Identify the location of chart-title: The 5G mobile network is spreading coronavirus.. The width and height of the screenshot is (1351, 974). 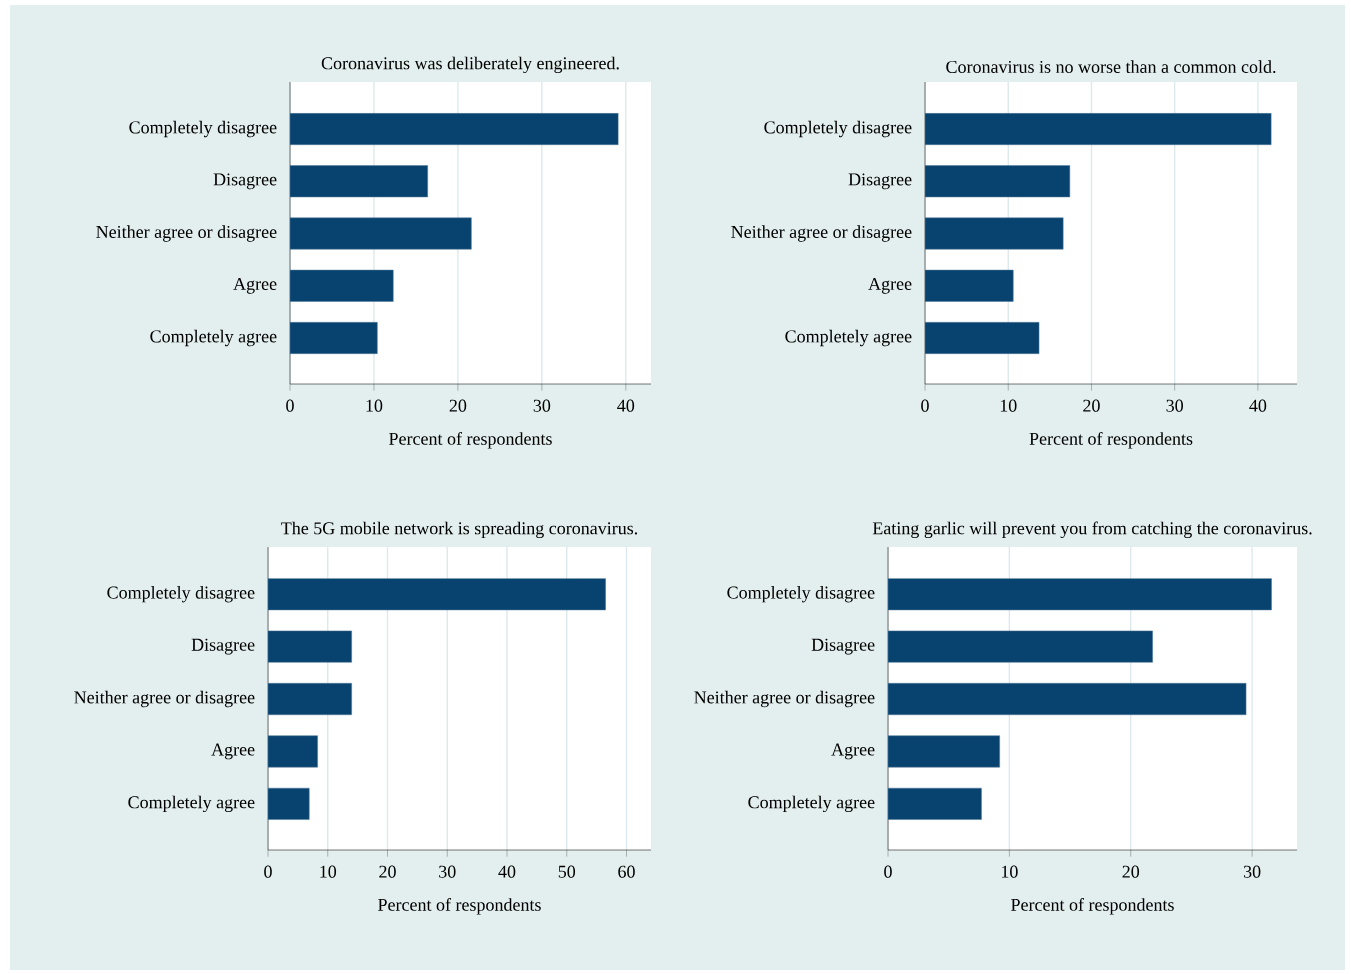
(459, 530).